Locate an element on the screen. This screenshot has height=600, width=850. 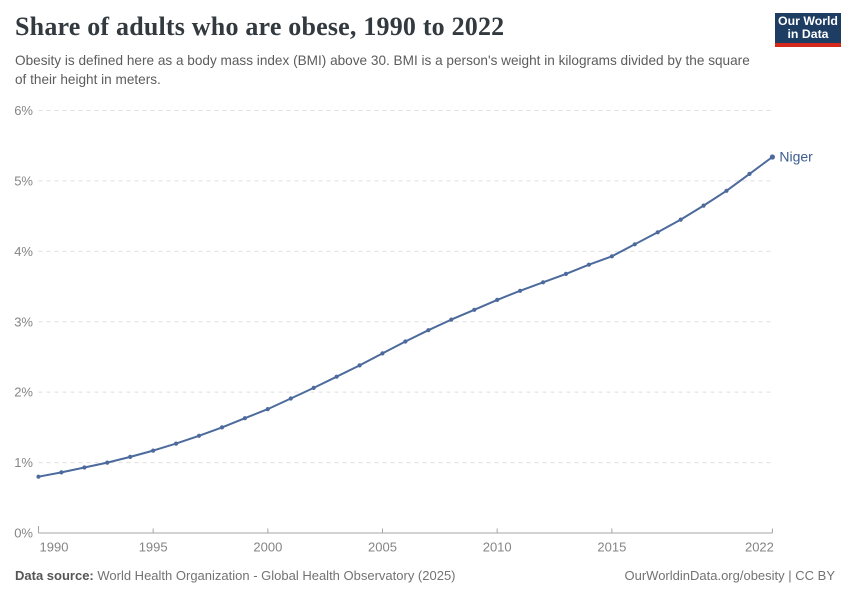
y-tick-label: 2% is located at coordinates (23, 392).